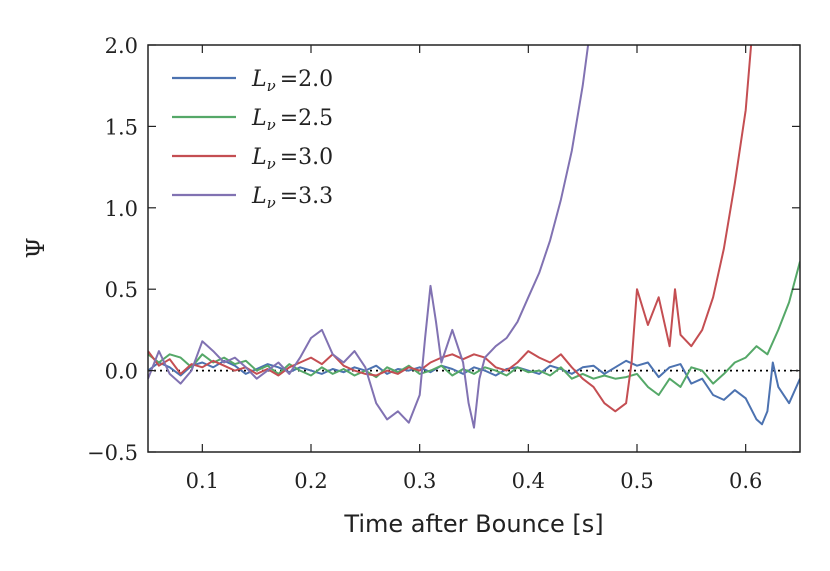 The width and height of the screenshot is (830, 571). What do you see at coordinates (121, 372) in the screenshot?
I see `y-tick-label: 0.0` at bounding box center [121, 372].